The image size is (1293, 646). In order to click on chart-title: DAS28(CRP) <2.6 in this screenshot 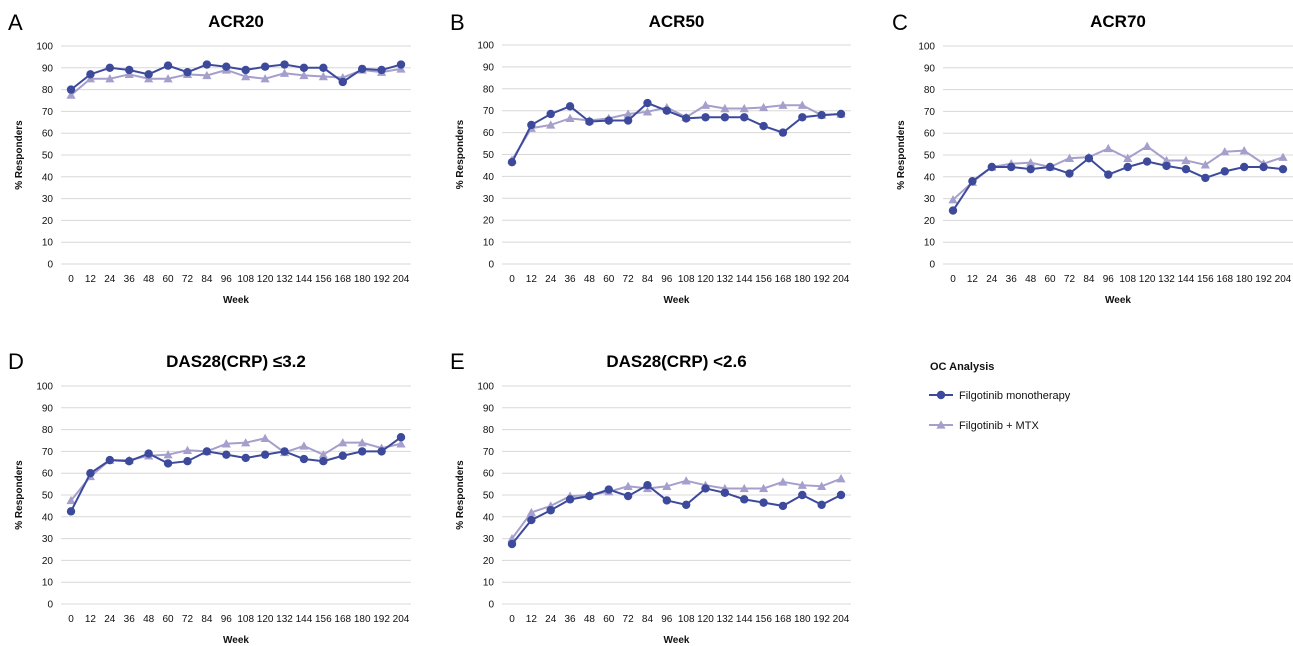, I will do `click(676, 361)`.